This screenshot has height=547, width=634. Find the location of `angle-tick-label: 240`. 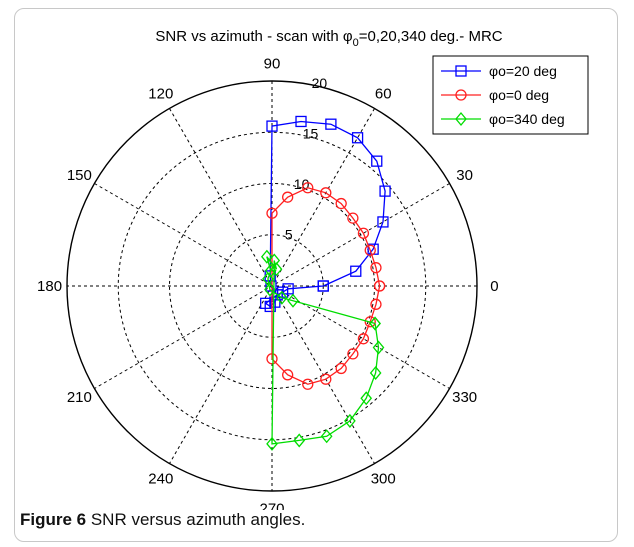

angle-tick-label: 240 is located at coordinates (160, 479).